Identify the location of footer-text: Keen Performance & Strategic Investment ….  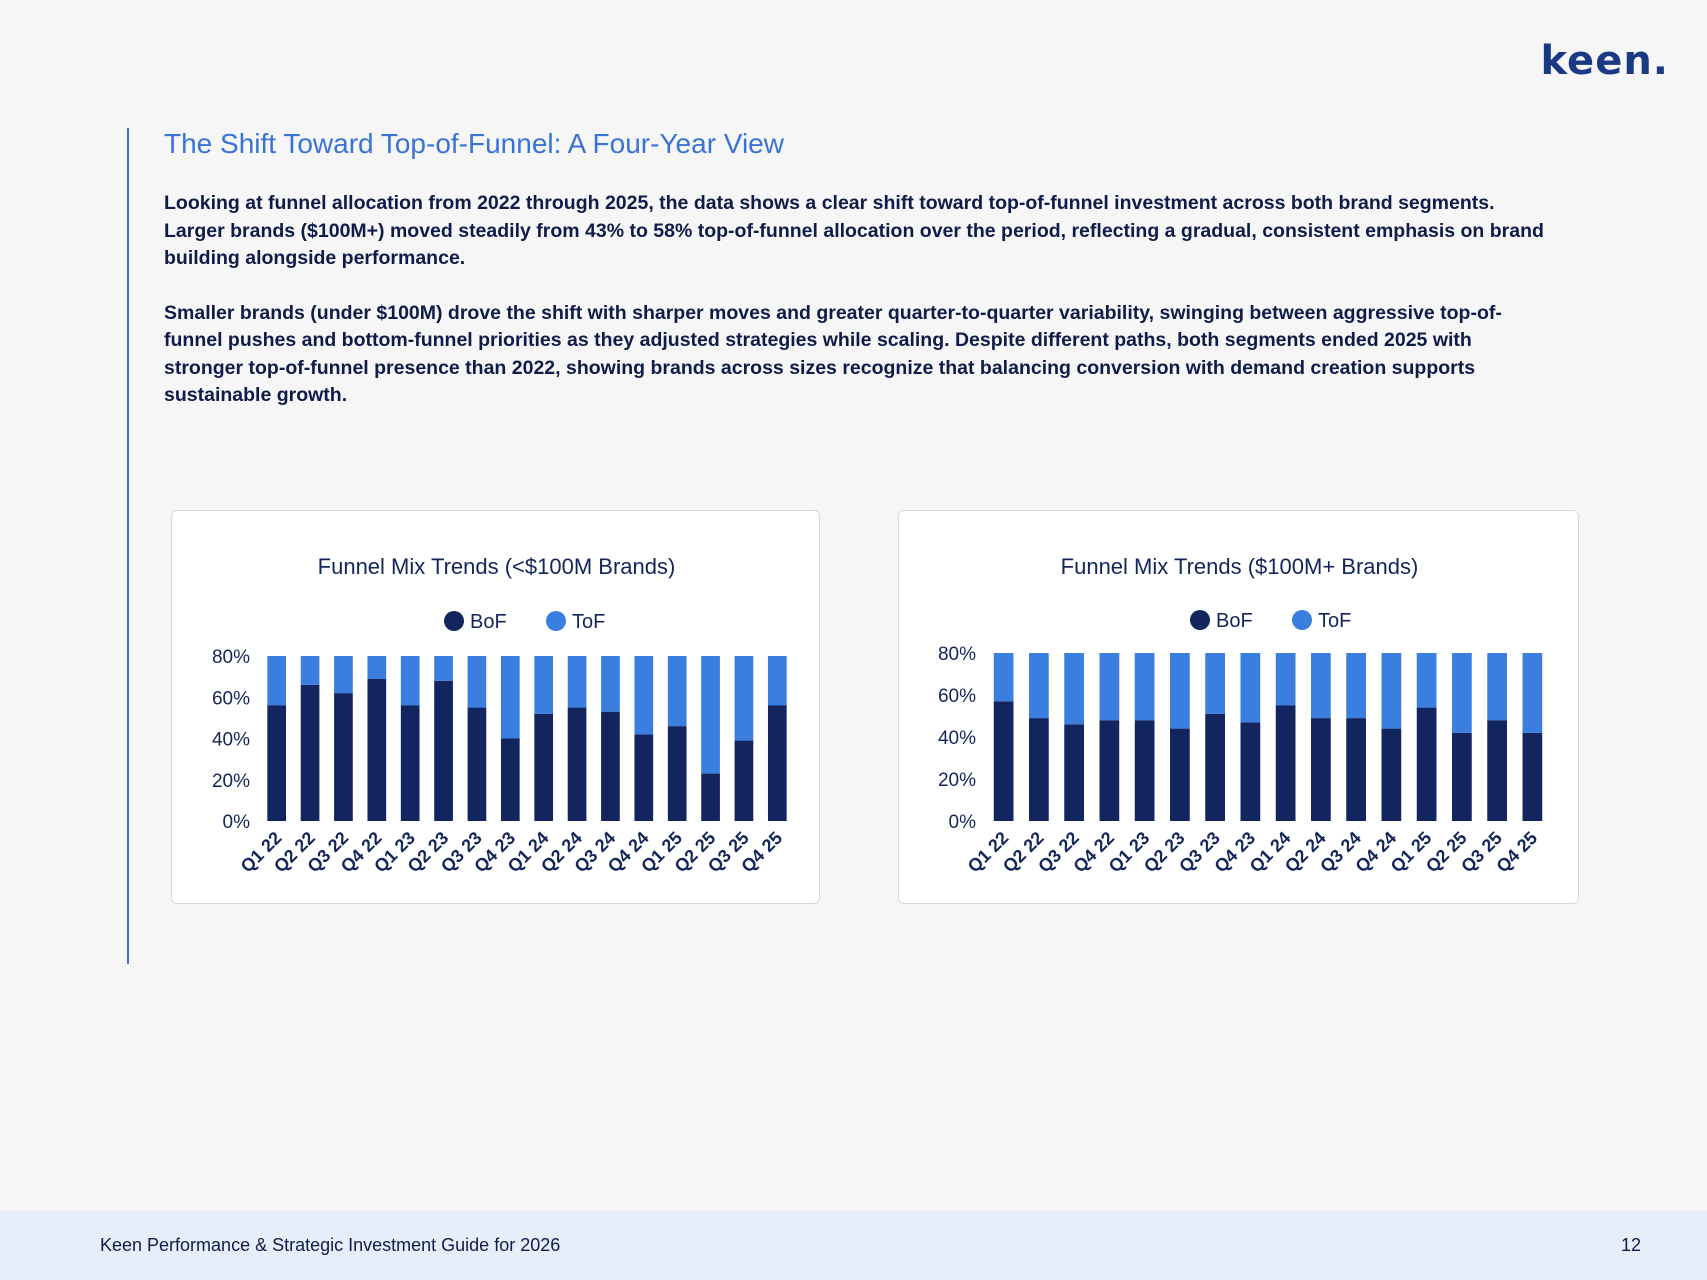
(330, 1245).